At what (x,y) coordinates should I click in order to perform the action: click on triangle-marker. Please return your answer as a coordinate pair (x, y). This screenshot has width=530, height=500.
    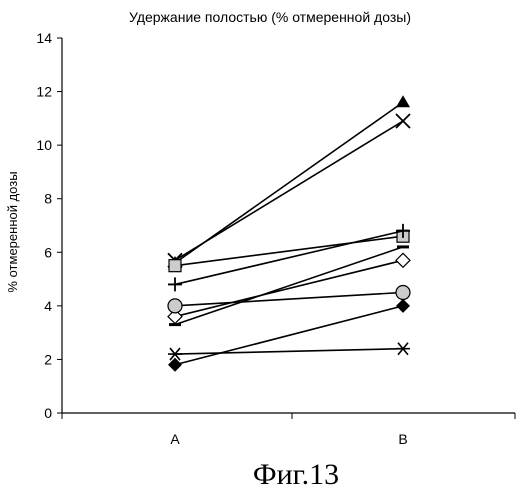
    Looking at the image, I should click on (403, 101).